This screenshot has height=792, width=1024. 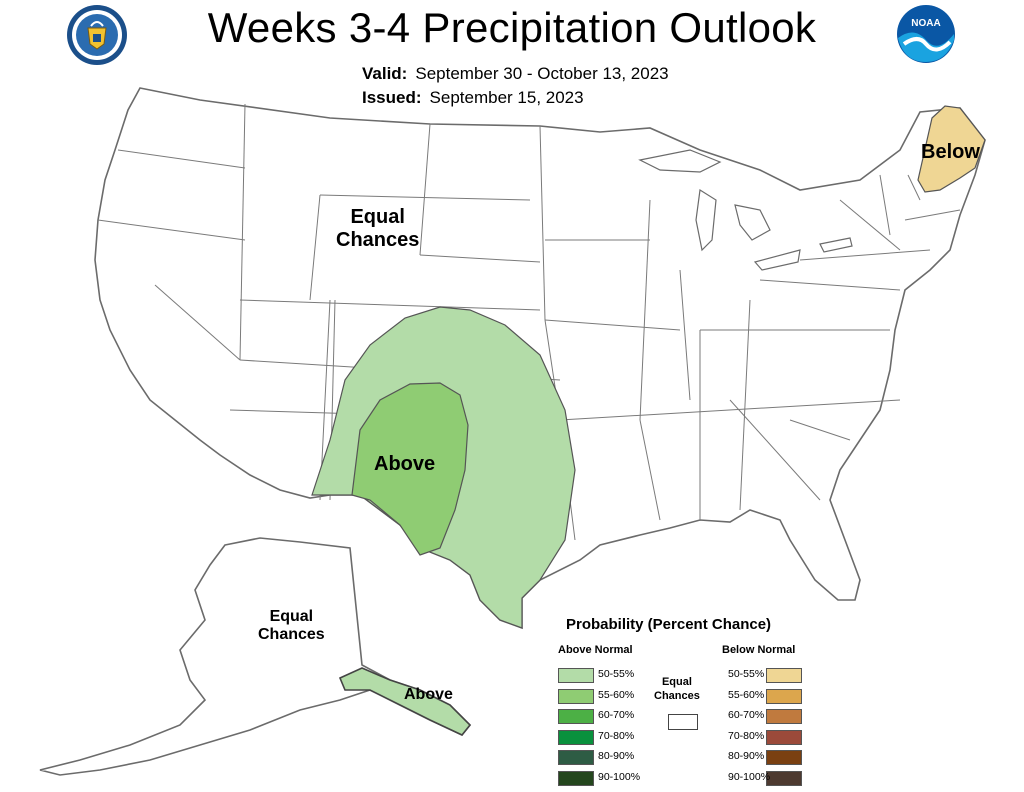 I want to click on conus-above-label: Above, so click(x=405, y=464).